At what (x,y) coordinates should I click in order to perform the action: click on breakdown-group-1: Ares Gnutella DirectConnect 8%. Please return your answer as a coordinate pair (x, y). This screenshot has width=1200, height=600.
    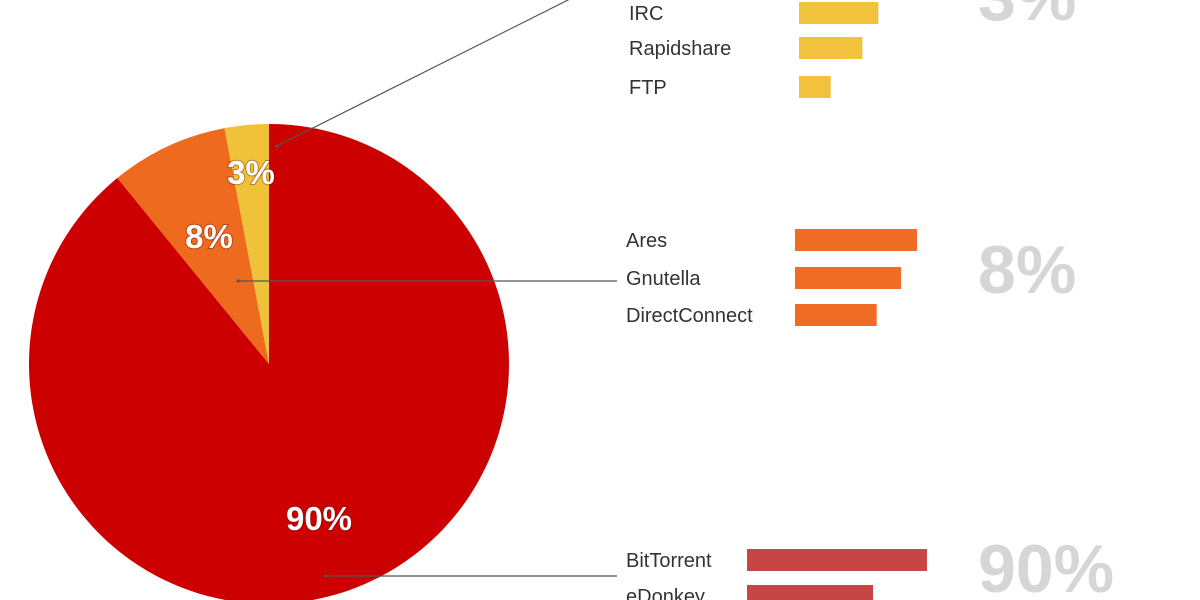
    Looking at the image, I should click on (851, 278).